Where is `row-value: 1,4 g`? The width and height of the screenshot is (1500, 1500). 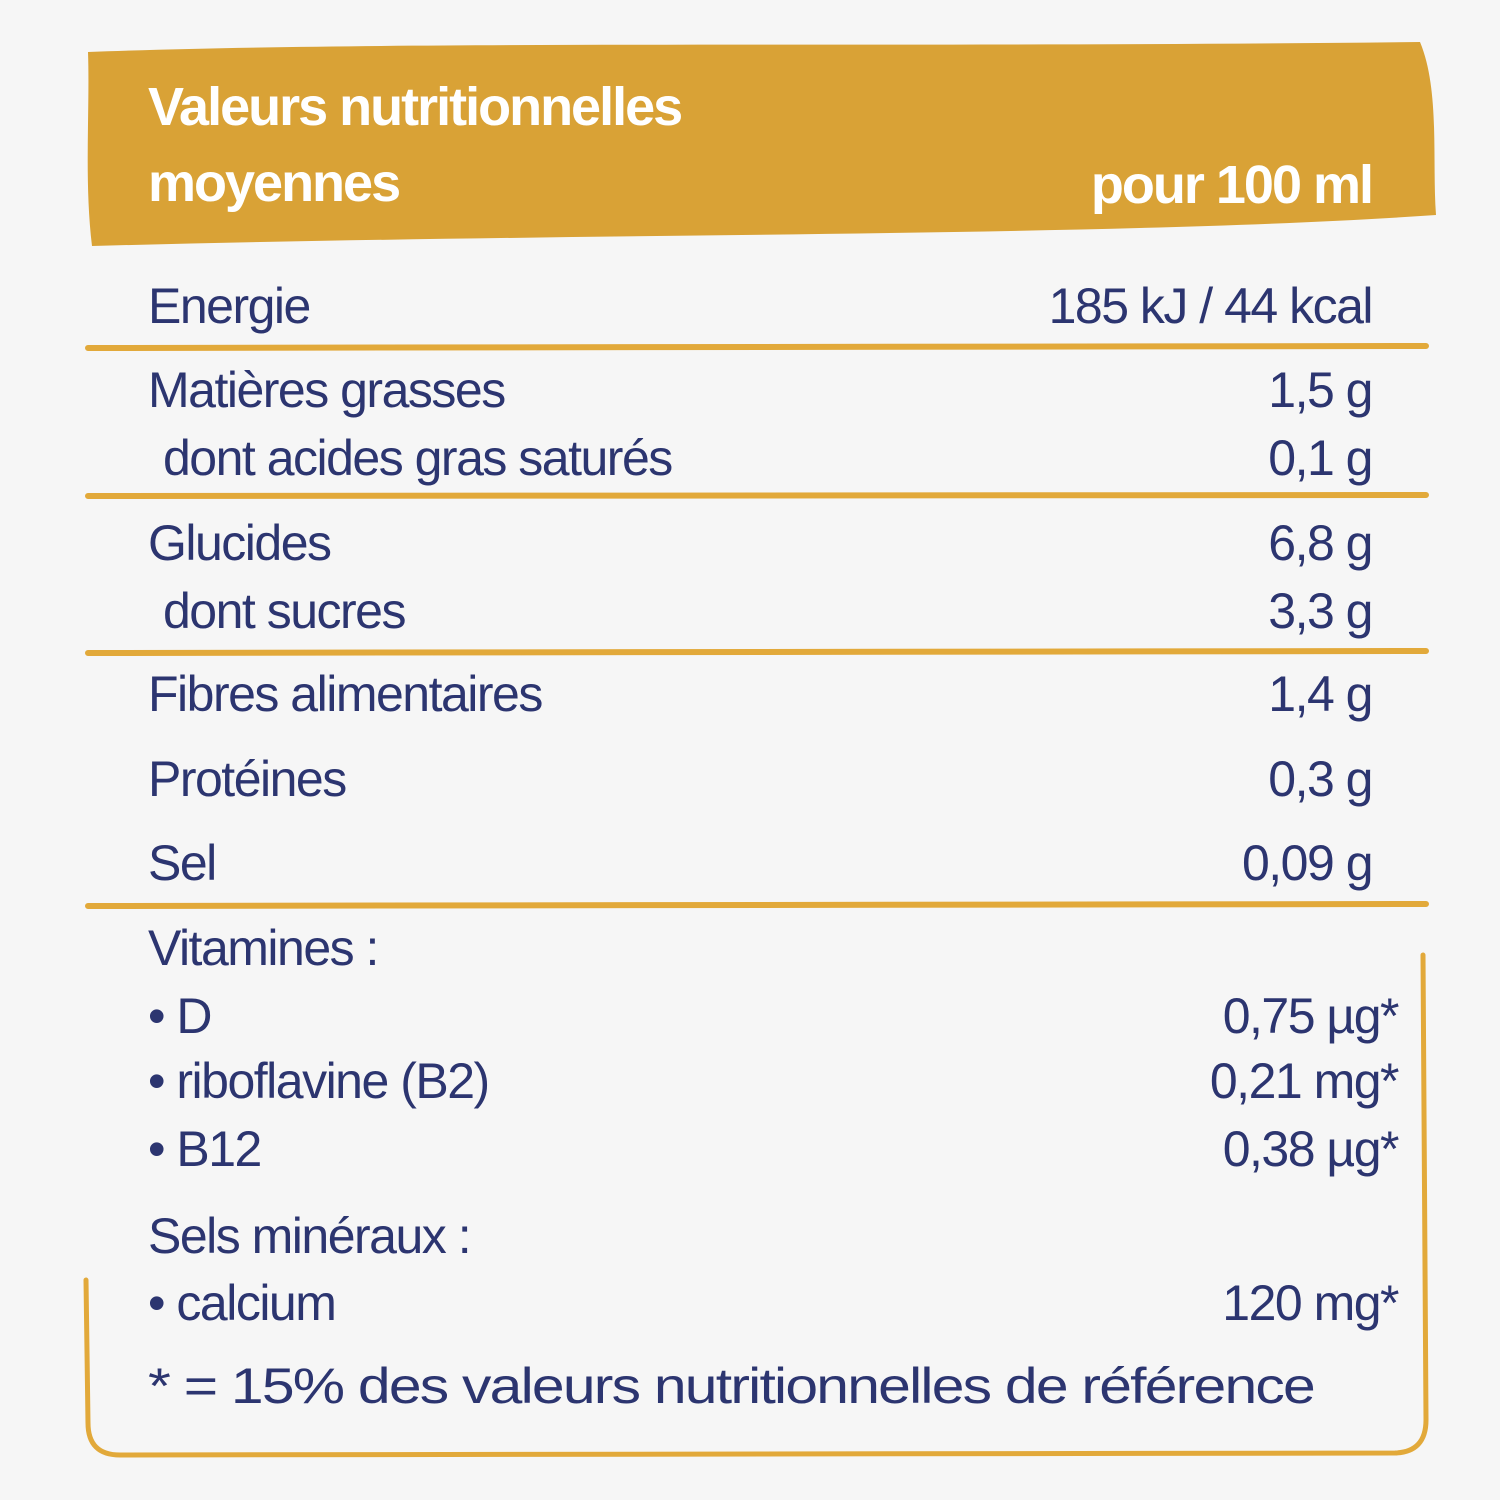
row-value: 1,4 g is located at coordinates (1320, 694).